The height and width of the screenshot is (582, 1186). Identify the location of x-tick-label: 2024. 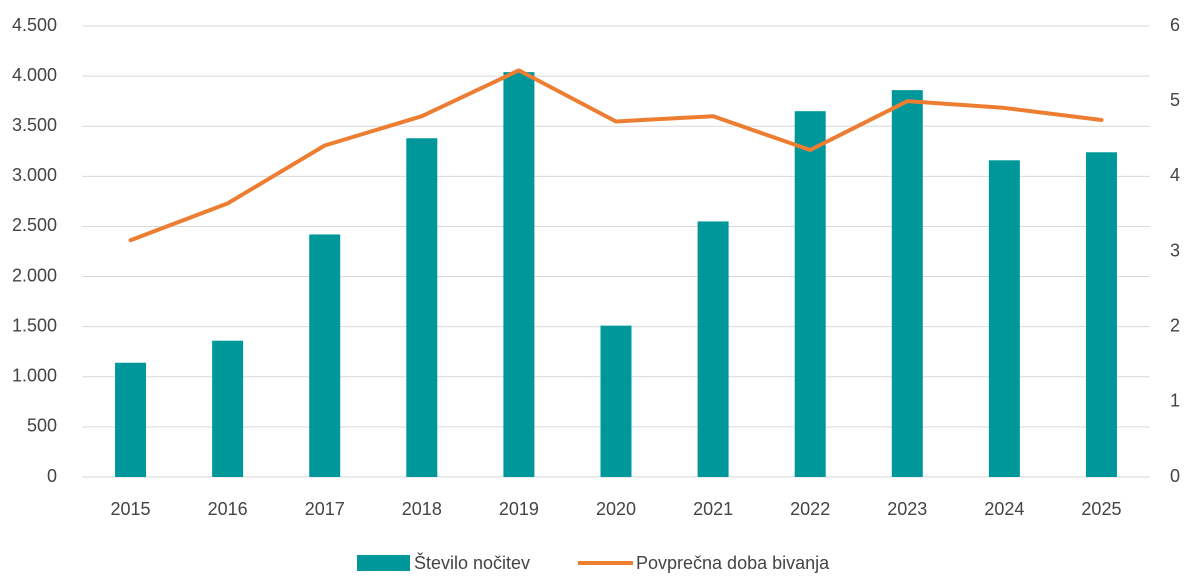
(1004, 509).